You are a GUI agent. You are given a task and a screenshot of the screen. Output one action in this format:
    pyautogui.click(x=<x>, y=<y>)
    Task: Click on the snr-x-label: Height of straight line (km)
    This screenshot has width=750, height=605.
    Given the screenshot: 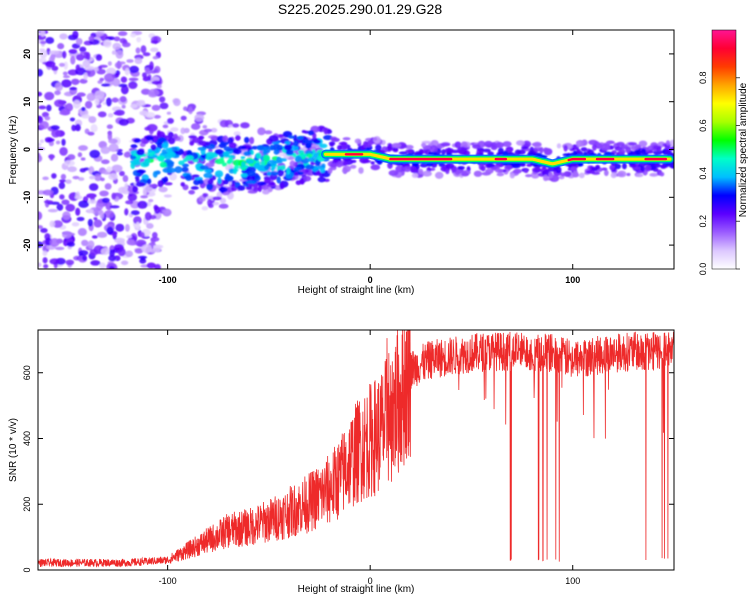 What is the action you would take?
    pyautogui.click(x=356, y=589)
    